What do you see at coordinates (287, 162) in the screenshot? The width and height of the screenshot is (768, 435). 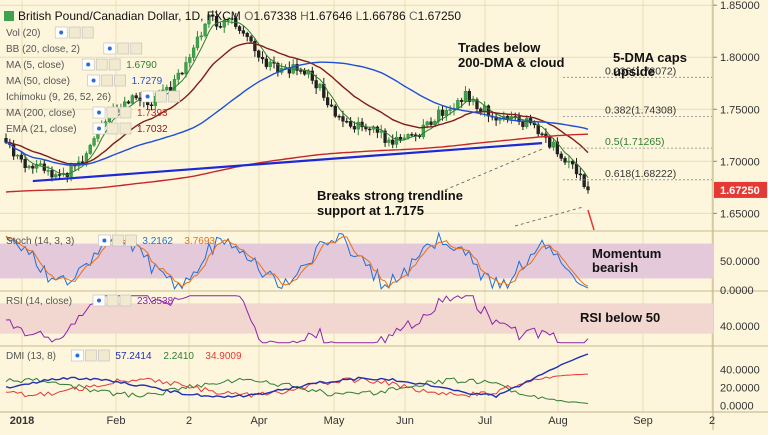 I see `trendline` at bounding box center [287, 162].